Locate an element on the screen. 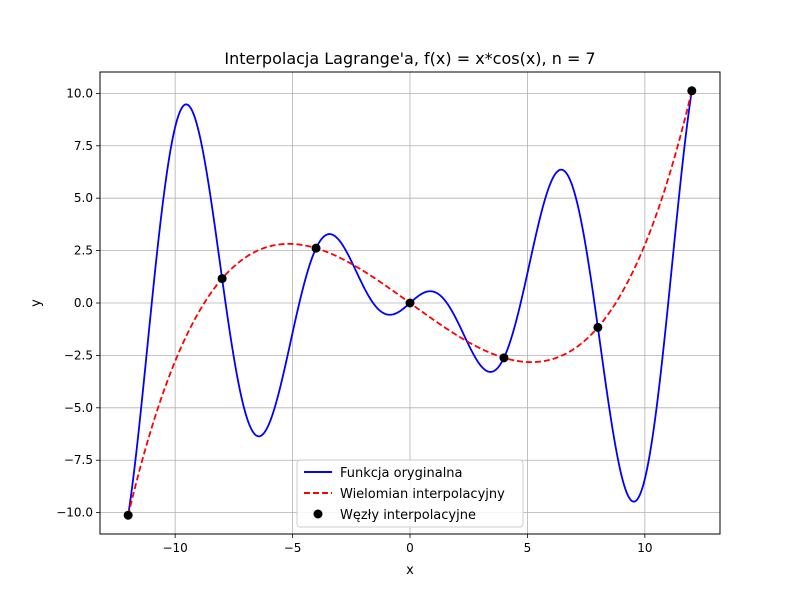  y-axis-label: y is located at coordinates (36, 303).